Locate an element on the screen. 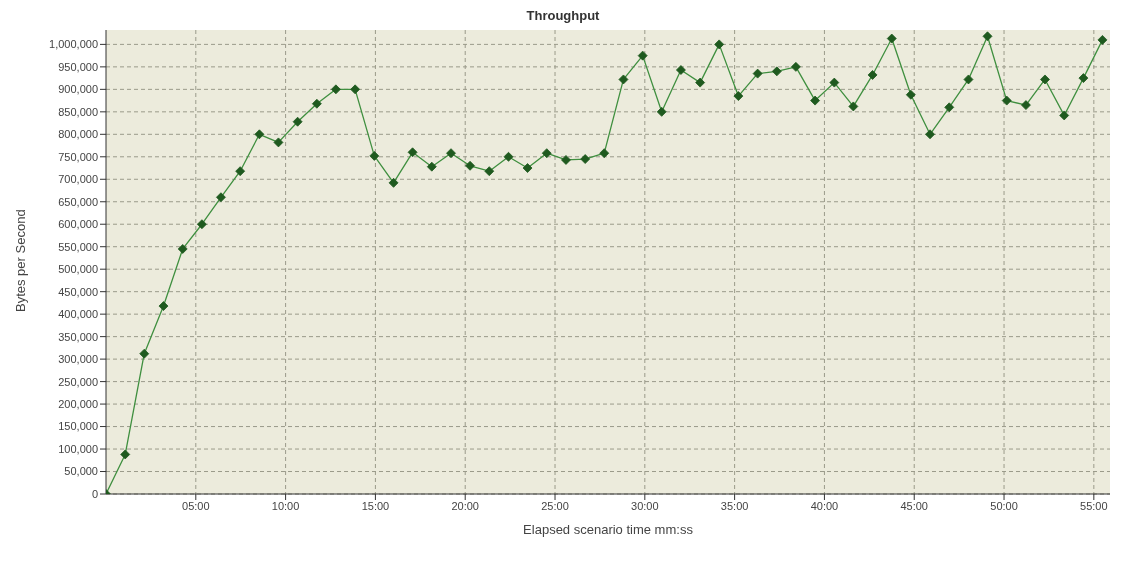 The width and height of the screenshot is (1127, 569). x-tick-label: 55:00 is located at coordinates (1094, 505).